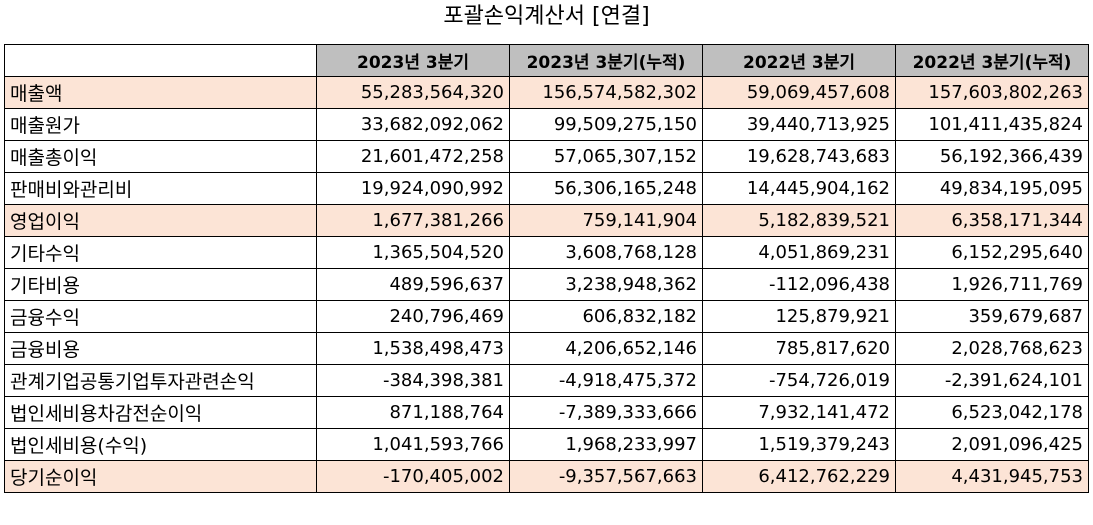 The height and width of the screenshot is (525, 1093). What do you see at coordinates (992, 380) in the screenshot?
I see `cell-value: -2,391,624,101` at bounding box center [992, 380].